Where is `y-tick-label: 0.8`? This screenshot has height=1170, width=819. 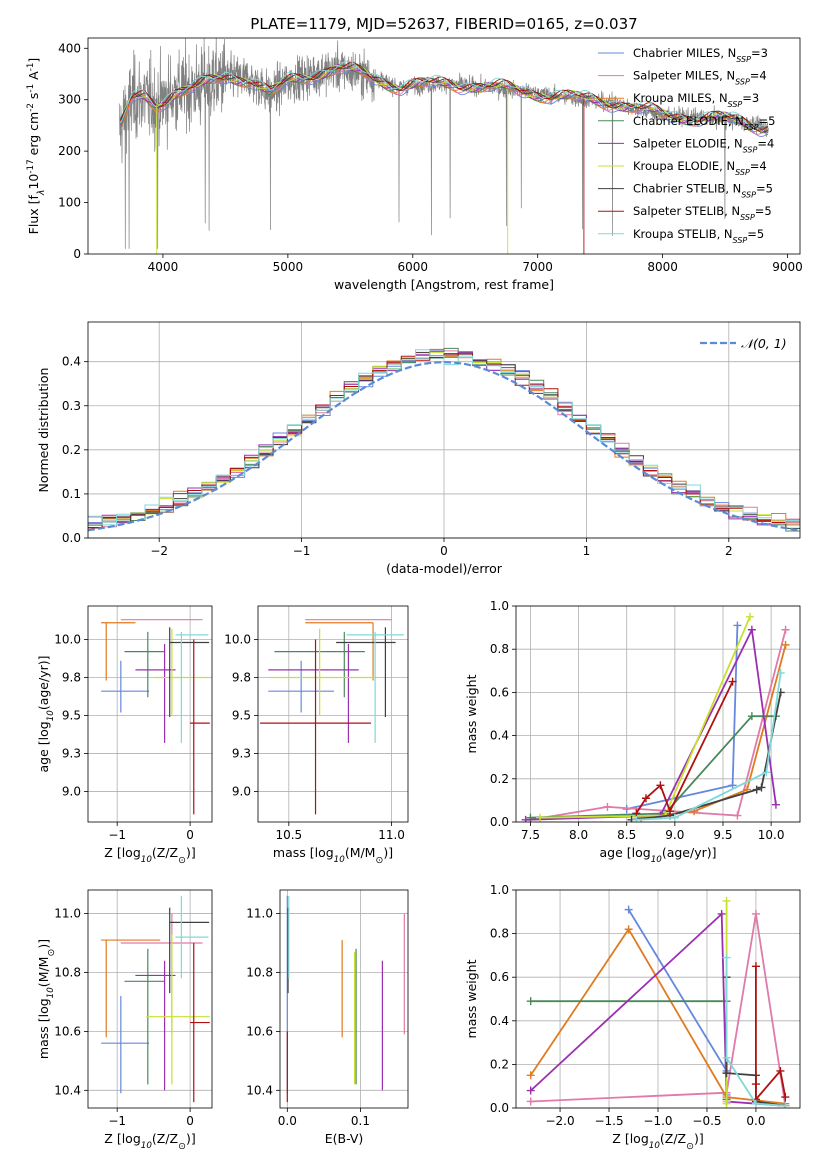 y-tick-label: 0.8 is located at coordinates (499, 649).